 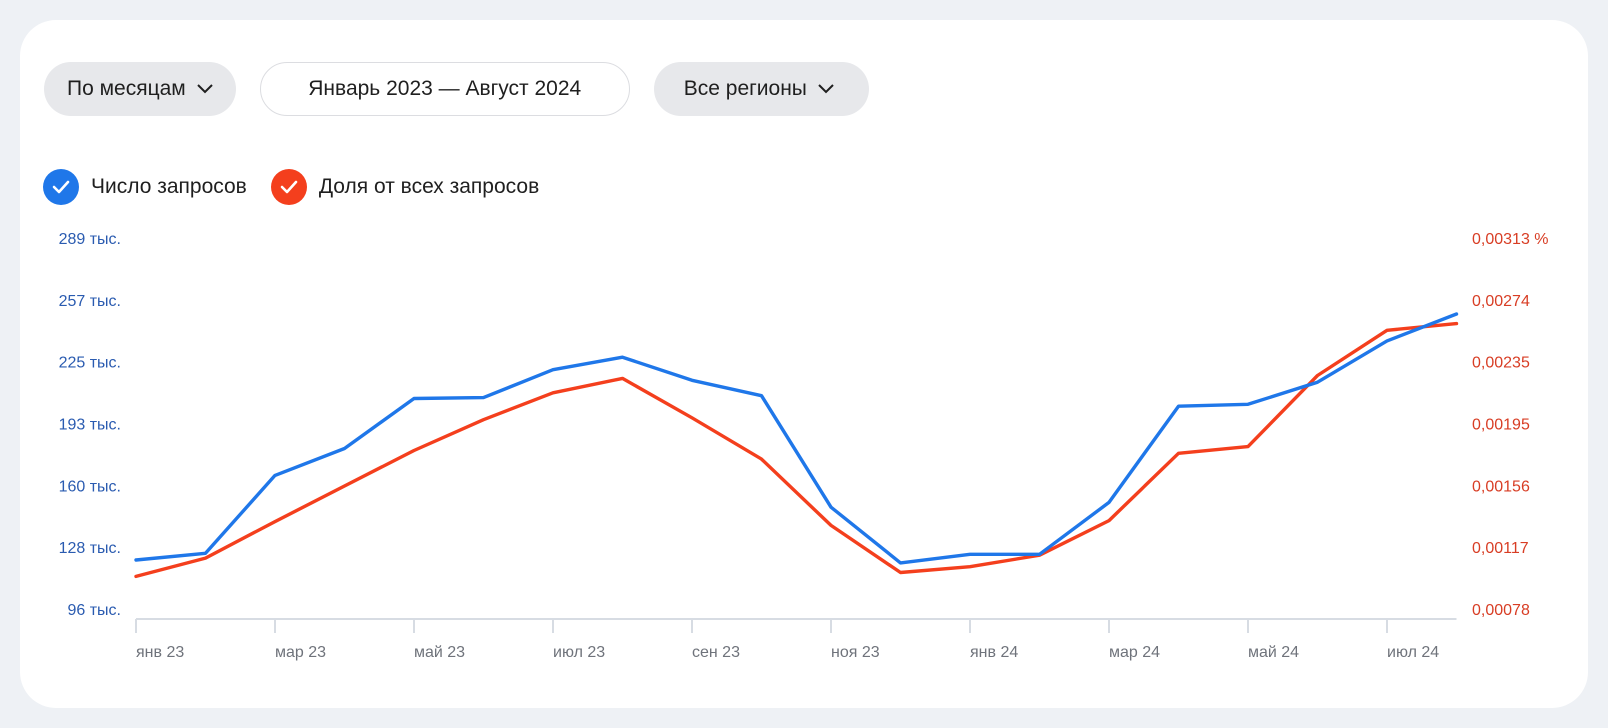 What do you see at coordinates (716, 652) in the screenshot?
I see `x-tick-label: сен 23` at bounding box center [716, 652].